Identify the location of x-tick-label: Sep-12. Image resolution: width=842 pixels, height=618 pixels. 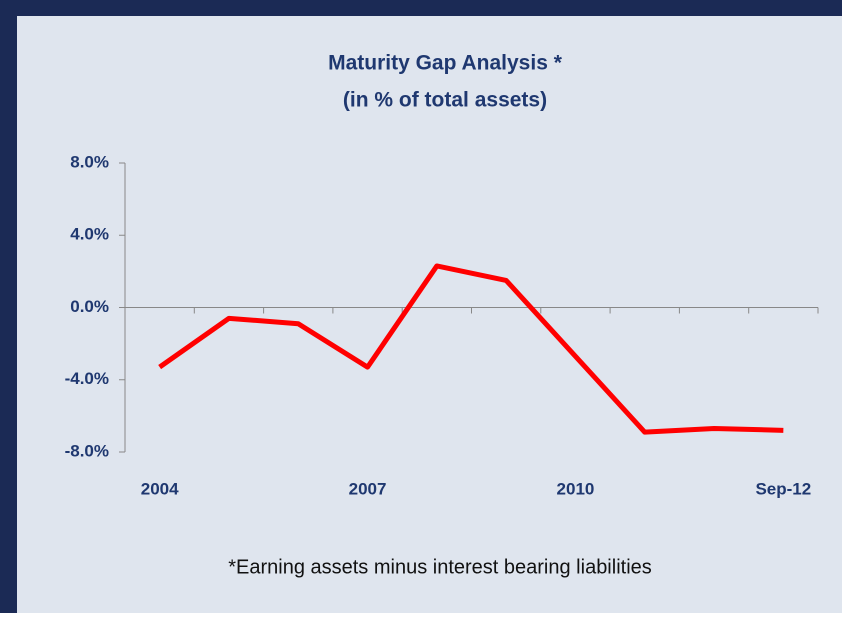
(783, 488).